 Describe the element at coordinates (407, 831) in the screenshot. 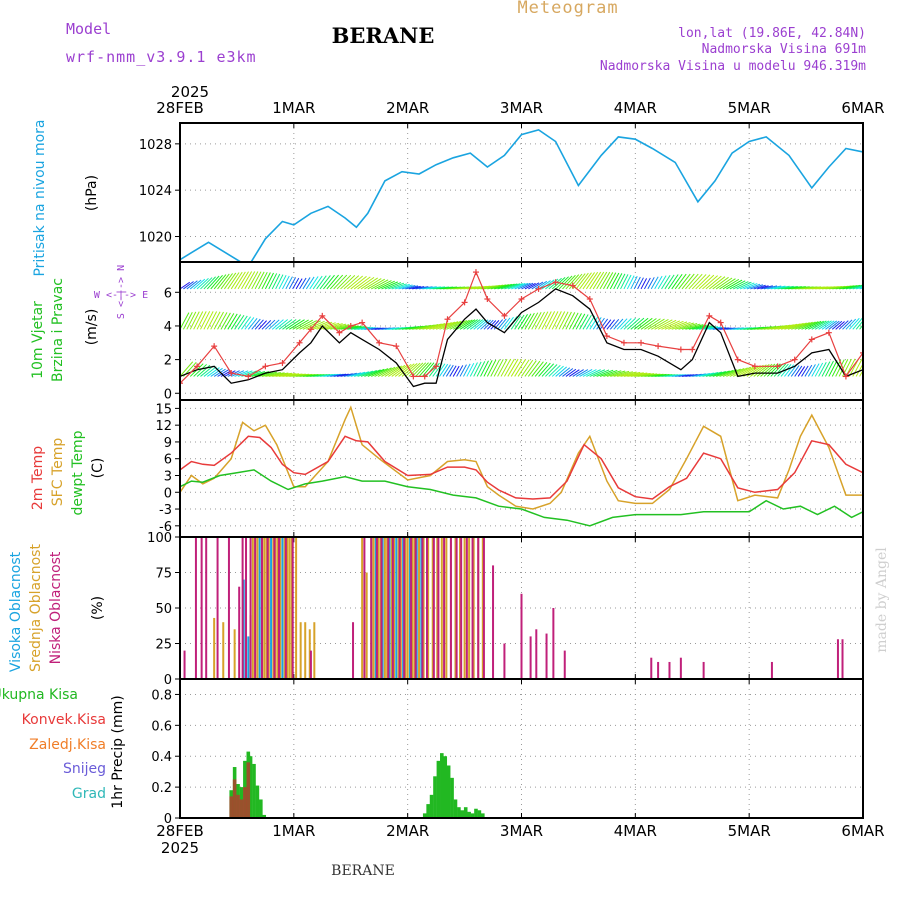

I see `bottom-time-label: 2MAR` at that location.